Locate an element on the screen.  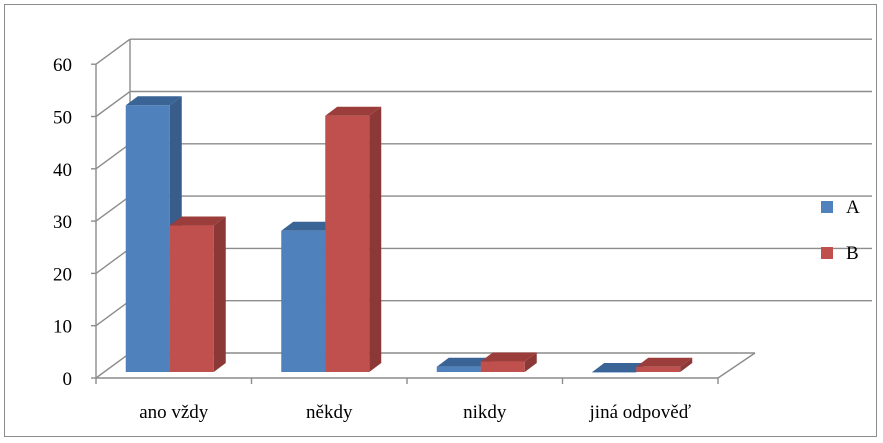
legend-label-a: A is located at coordinates (853, 207).